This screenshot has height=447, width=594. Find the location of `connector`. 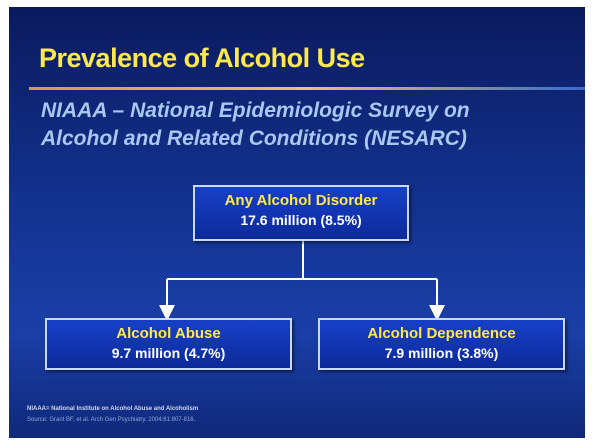

connector is located at coordinates (302, 259).